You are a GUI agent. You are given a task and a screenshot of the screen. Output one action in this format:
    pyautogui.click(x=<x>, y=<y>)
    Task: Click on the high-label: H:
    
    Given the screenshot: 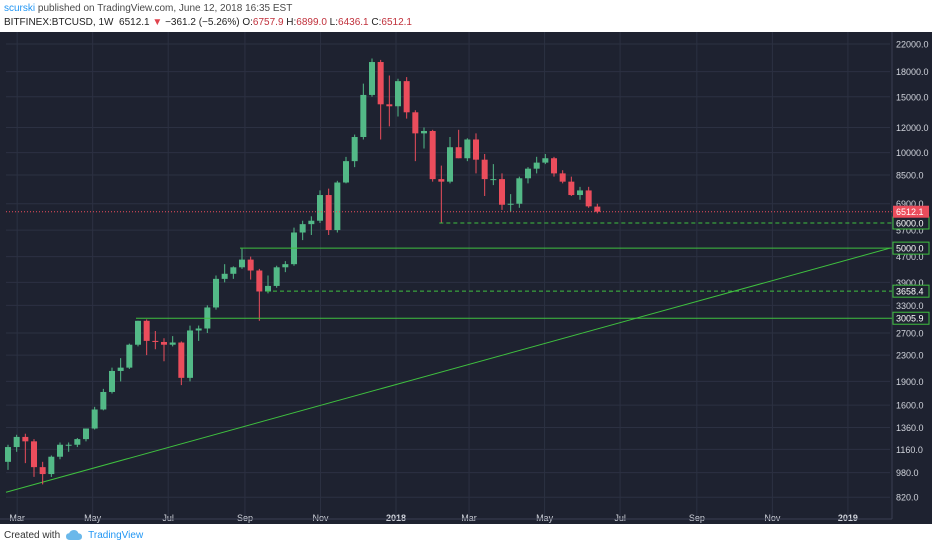 What is the action you would take?
    pyautogui.click(x=291, y=22)
    